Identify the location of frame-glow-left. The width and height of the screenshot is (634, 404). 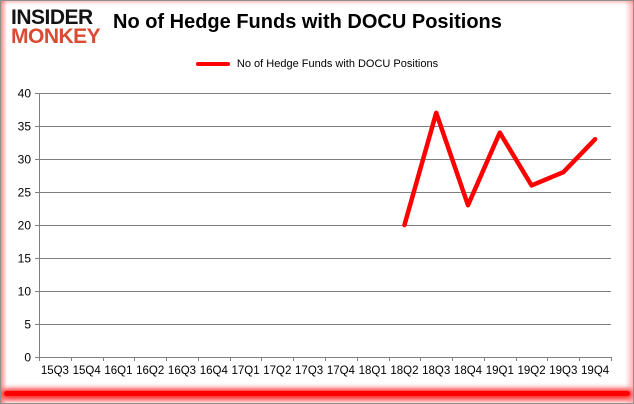
(4, 202).